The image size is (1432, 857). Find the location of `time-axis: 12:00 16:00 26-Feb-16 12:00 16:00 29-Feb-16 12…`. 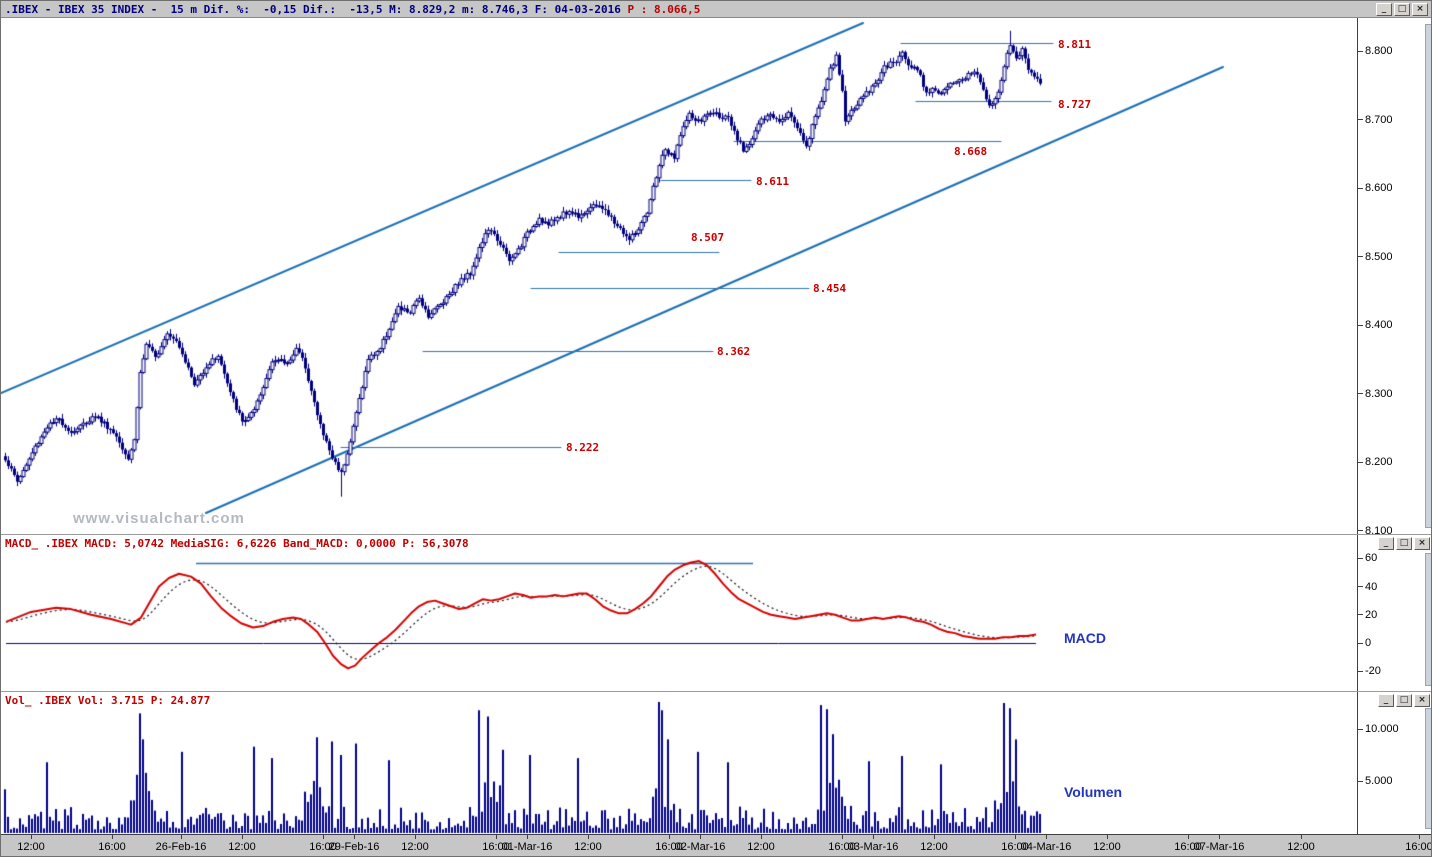

time-axis: 12:00 16:00 26-Feb-16 12:00 16:00 29-Feb-16 12… is located at coordinates (716, 845).